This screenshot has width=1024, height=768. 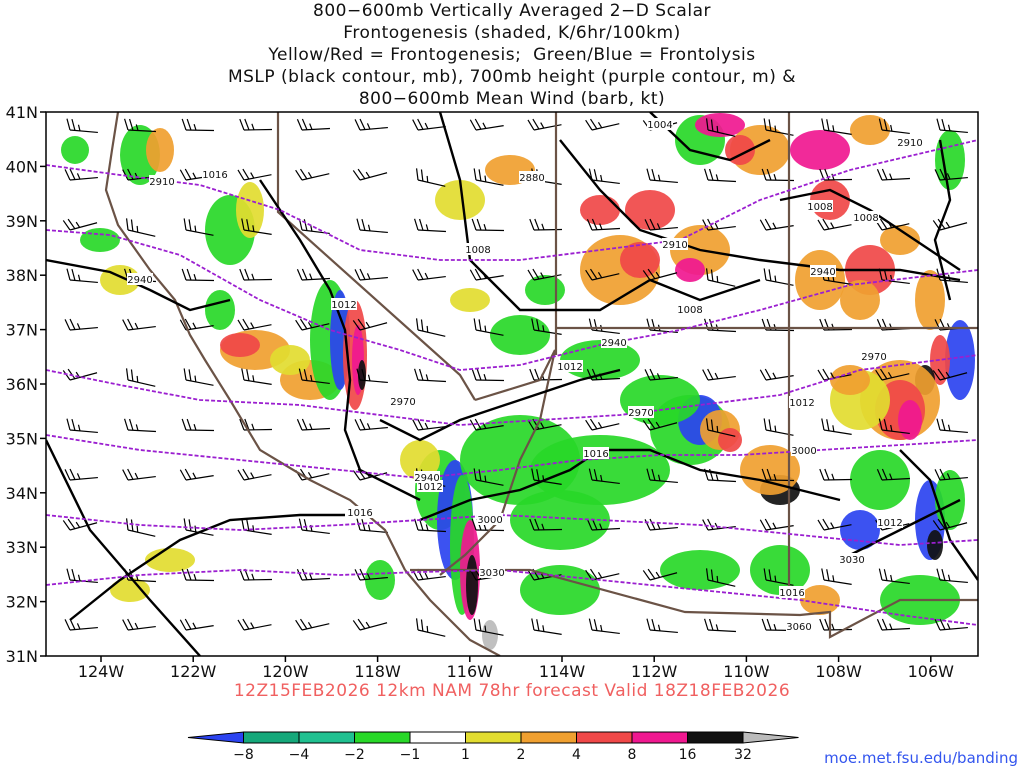 I want to click on height-label: 2970, so click(x=873, y=357).